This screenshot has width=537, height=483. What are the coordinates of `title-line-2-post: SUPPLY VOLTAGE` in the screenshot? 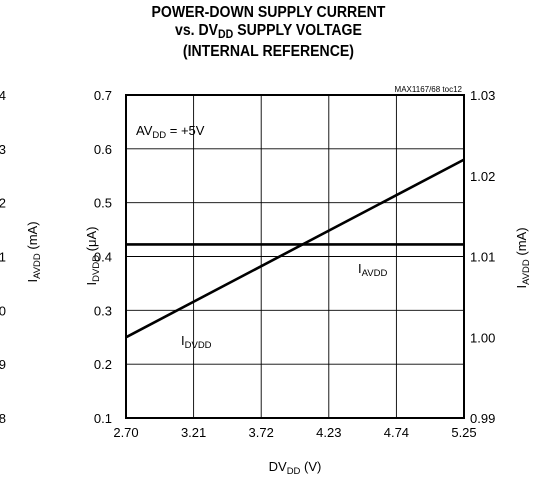 It's located at (297, 30).